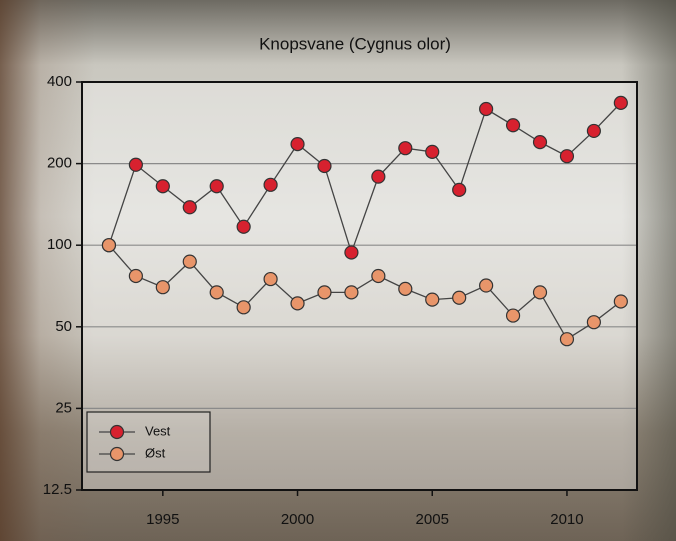 The height and width of the screenshot is (541, 676). I want to click on x-tick-label: 2000, so click(297, 519).